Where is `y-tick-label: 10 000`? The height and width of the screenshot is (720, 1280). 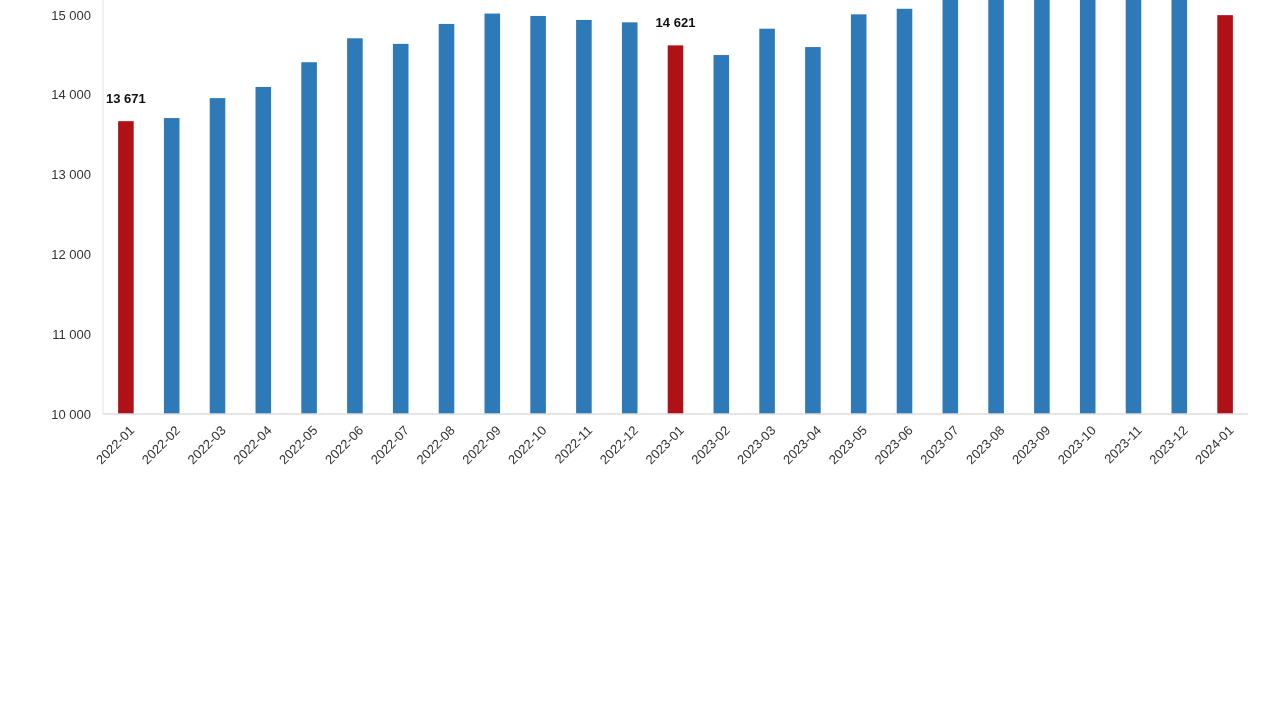 y-tick-label: 10 000 is located at coordinates (71, 414).